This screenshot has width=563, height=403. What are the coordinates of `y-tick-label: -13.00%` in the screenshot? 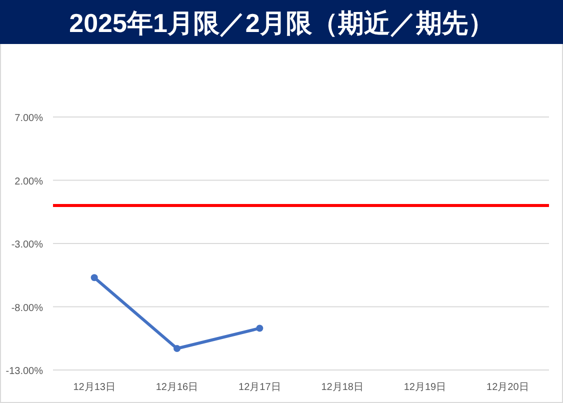 It's located at (25, 371).